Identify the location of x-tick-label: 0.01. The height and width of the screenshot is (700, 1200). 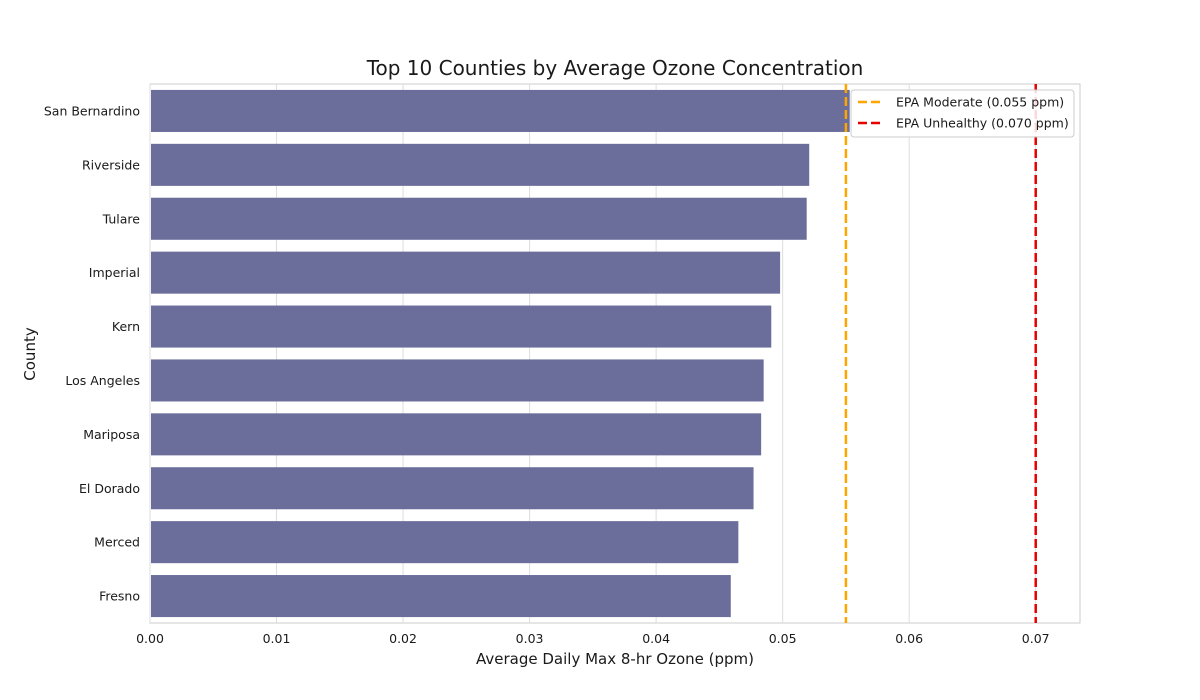
(277, 638).